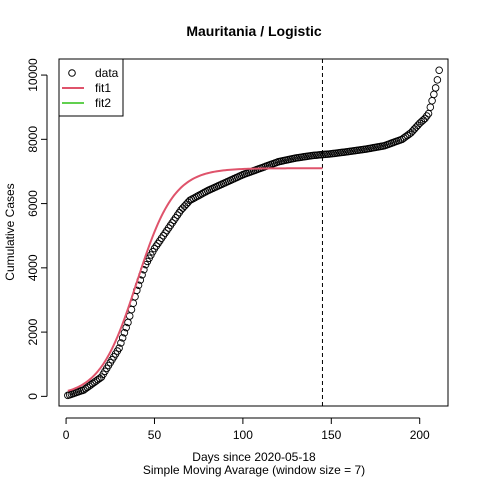 This screenshot has height=480, width=480. What do you see at coordinates (243, 435) in the screenshot?
I see `x-tick-label: 100` at bounding box center [243, 435].